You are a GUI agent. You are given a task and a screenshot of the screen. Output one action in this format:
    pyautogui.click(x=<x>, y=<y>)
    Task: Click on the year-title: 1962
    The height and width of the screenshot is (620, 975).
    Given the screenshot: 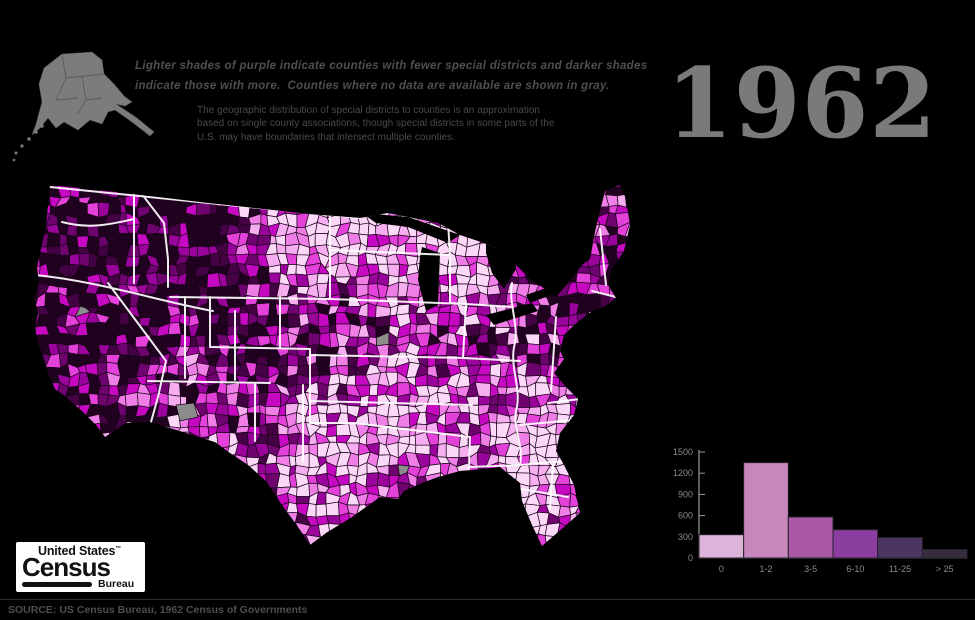 What is the action you would take?
    pyautogui.click(x=802, y=103)
    